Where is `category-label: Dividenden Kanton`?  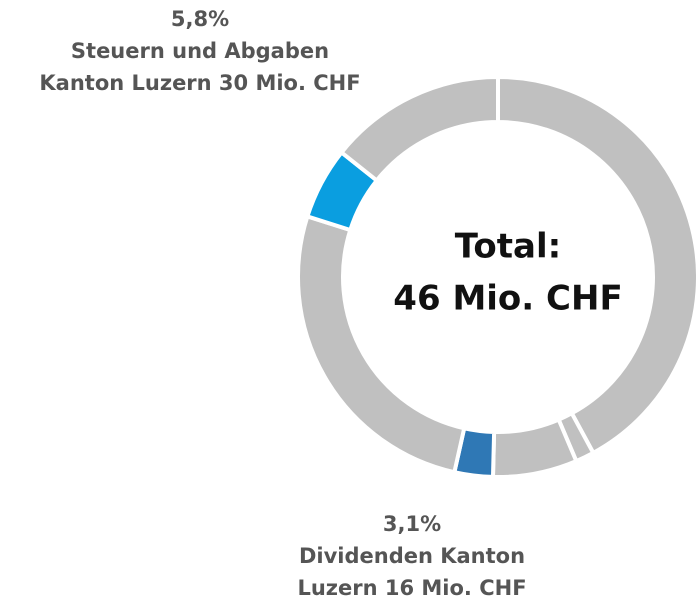
category-label: Dividenden Kanton is located at coordinates (412, 556).